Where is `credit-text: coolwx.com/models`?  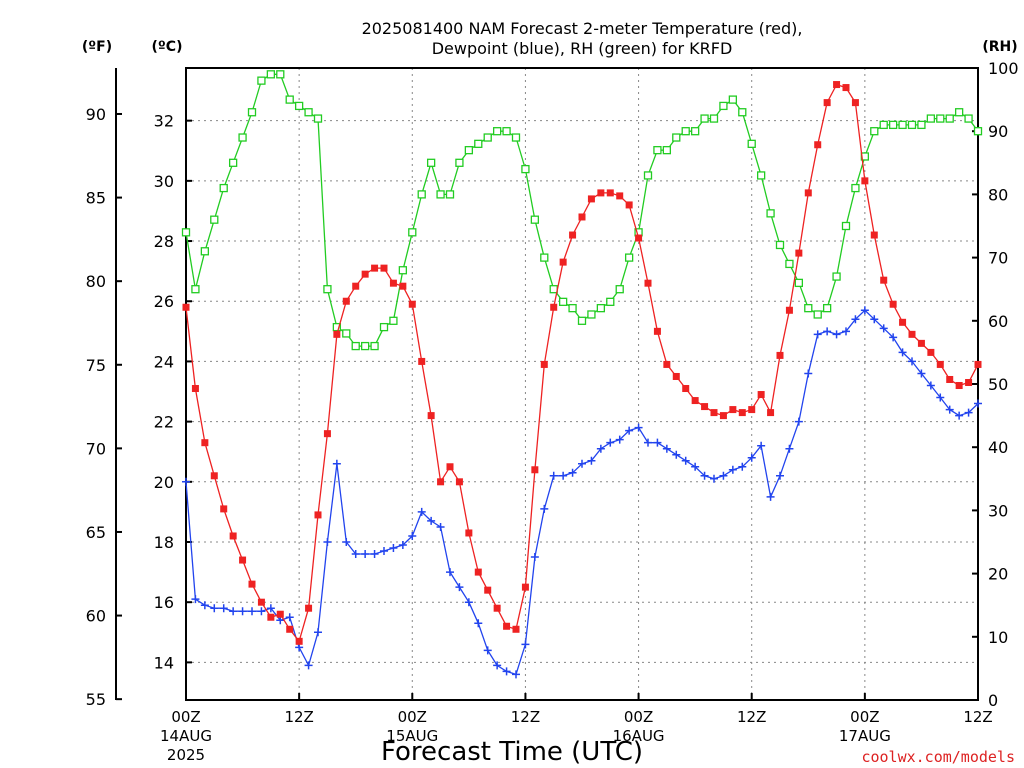
credit-text: coolwx.com/models is located at coordinates (938, 757).